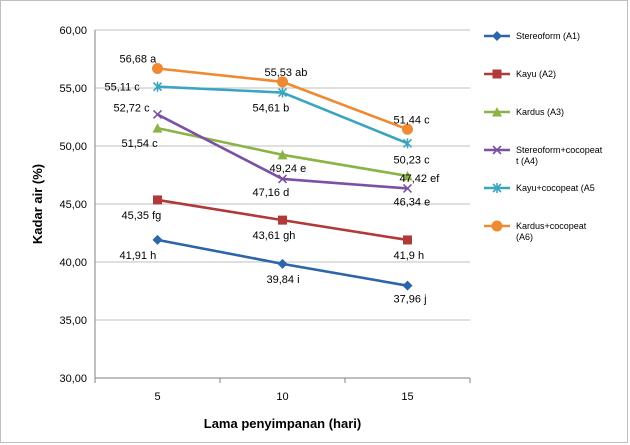 This screenshot has width=630, height=445. Describe the element at coordinates (527, 161) in the screenshot. I see `legend-label: t (A4)` at that location.